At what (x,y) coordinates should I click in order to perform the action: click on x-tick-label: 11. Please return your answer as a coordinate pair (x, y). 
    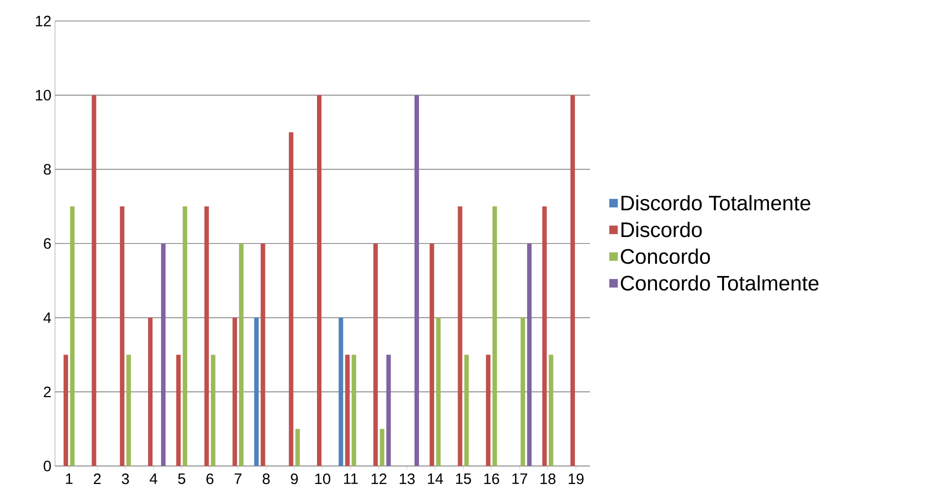
    Looking at the image, I should click on (351, 479).